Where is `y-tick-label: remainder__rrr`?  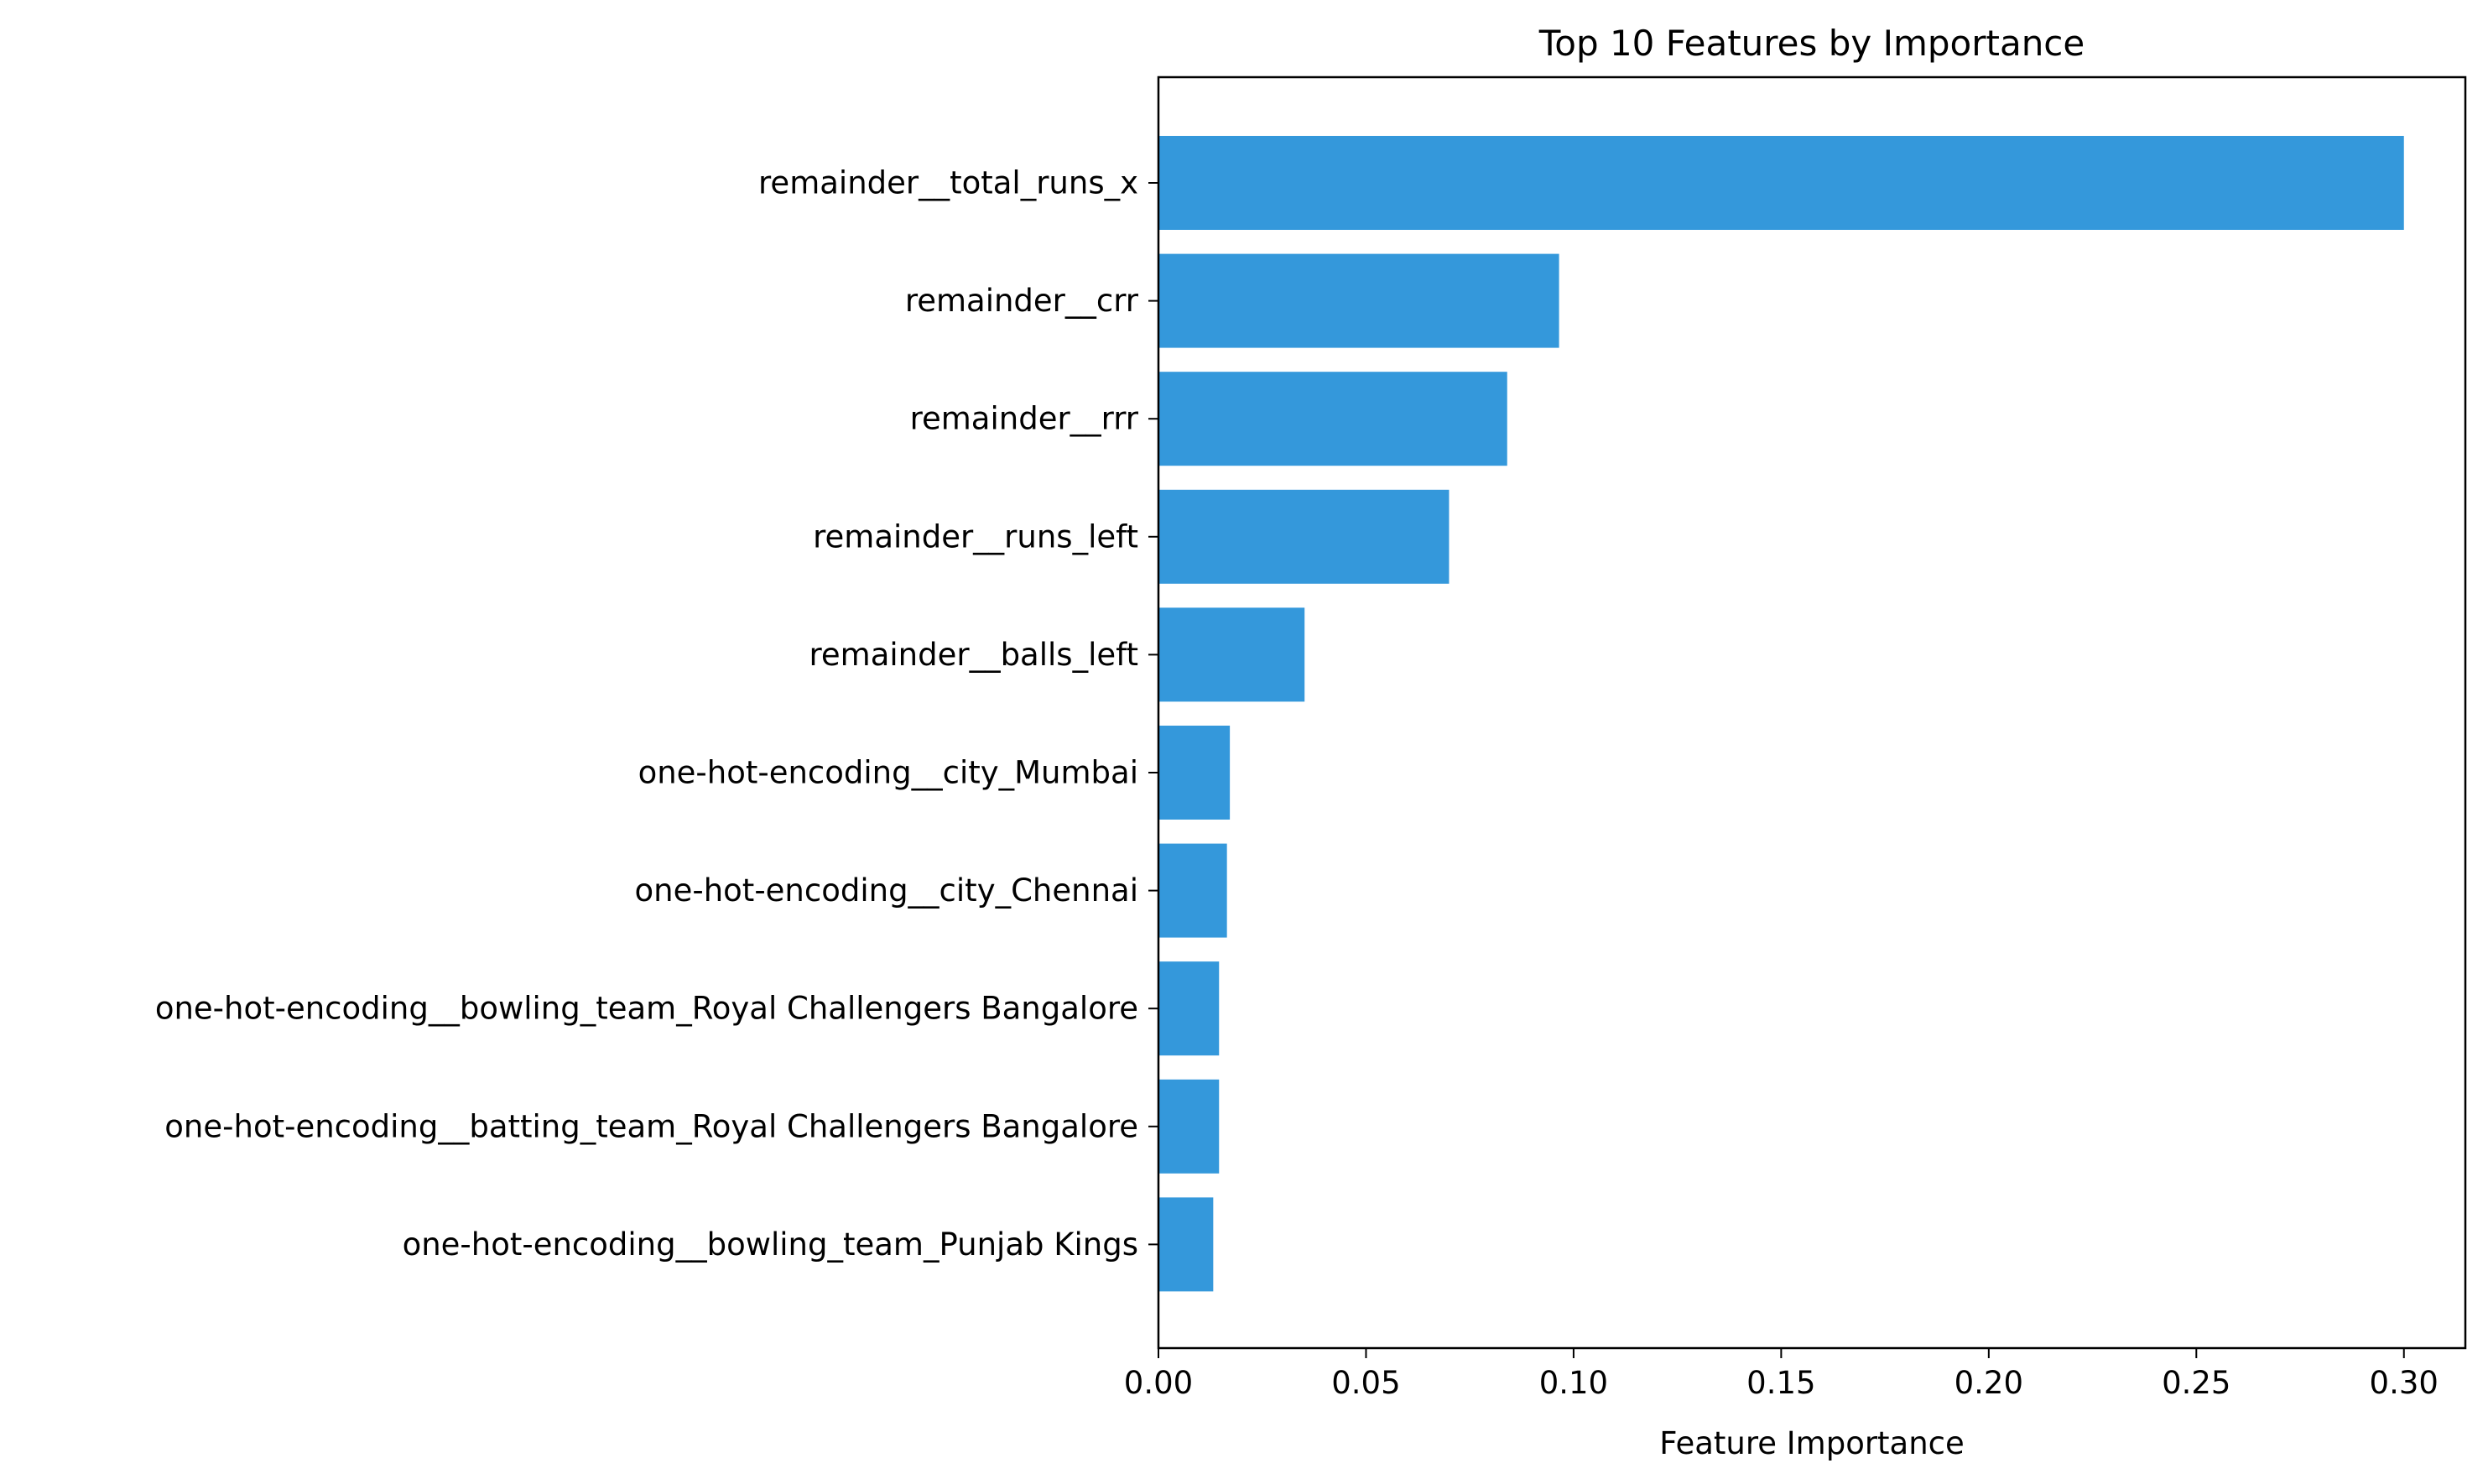
y-tick-label: remainder__rrr is located at coordinates (1024, 419).